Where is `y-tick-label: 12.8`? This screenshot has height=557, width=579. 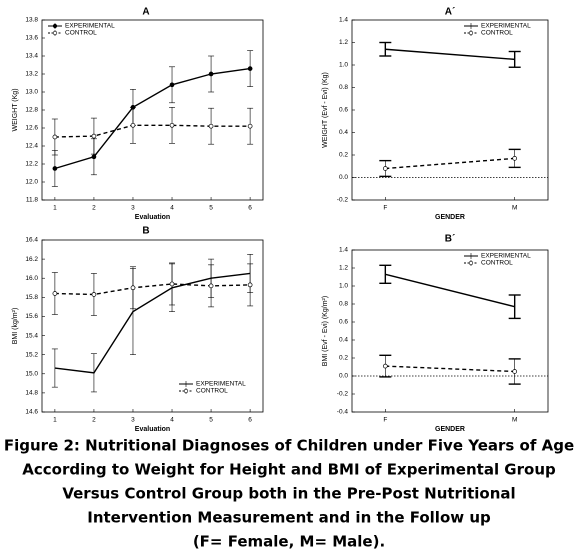 y-tick-label: 12.8 is located at coordinates (31, 110).